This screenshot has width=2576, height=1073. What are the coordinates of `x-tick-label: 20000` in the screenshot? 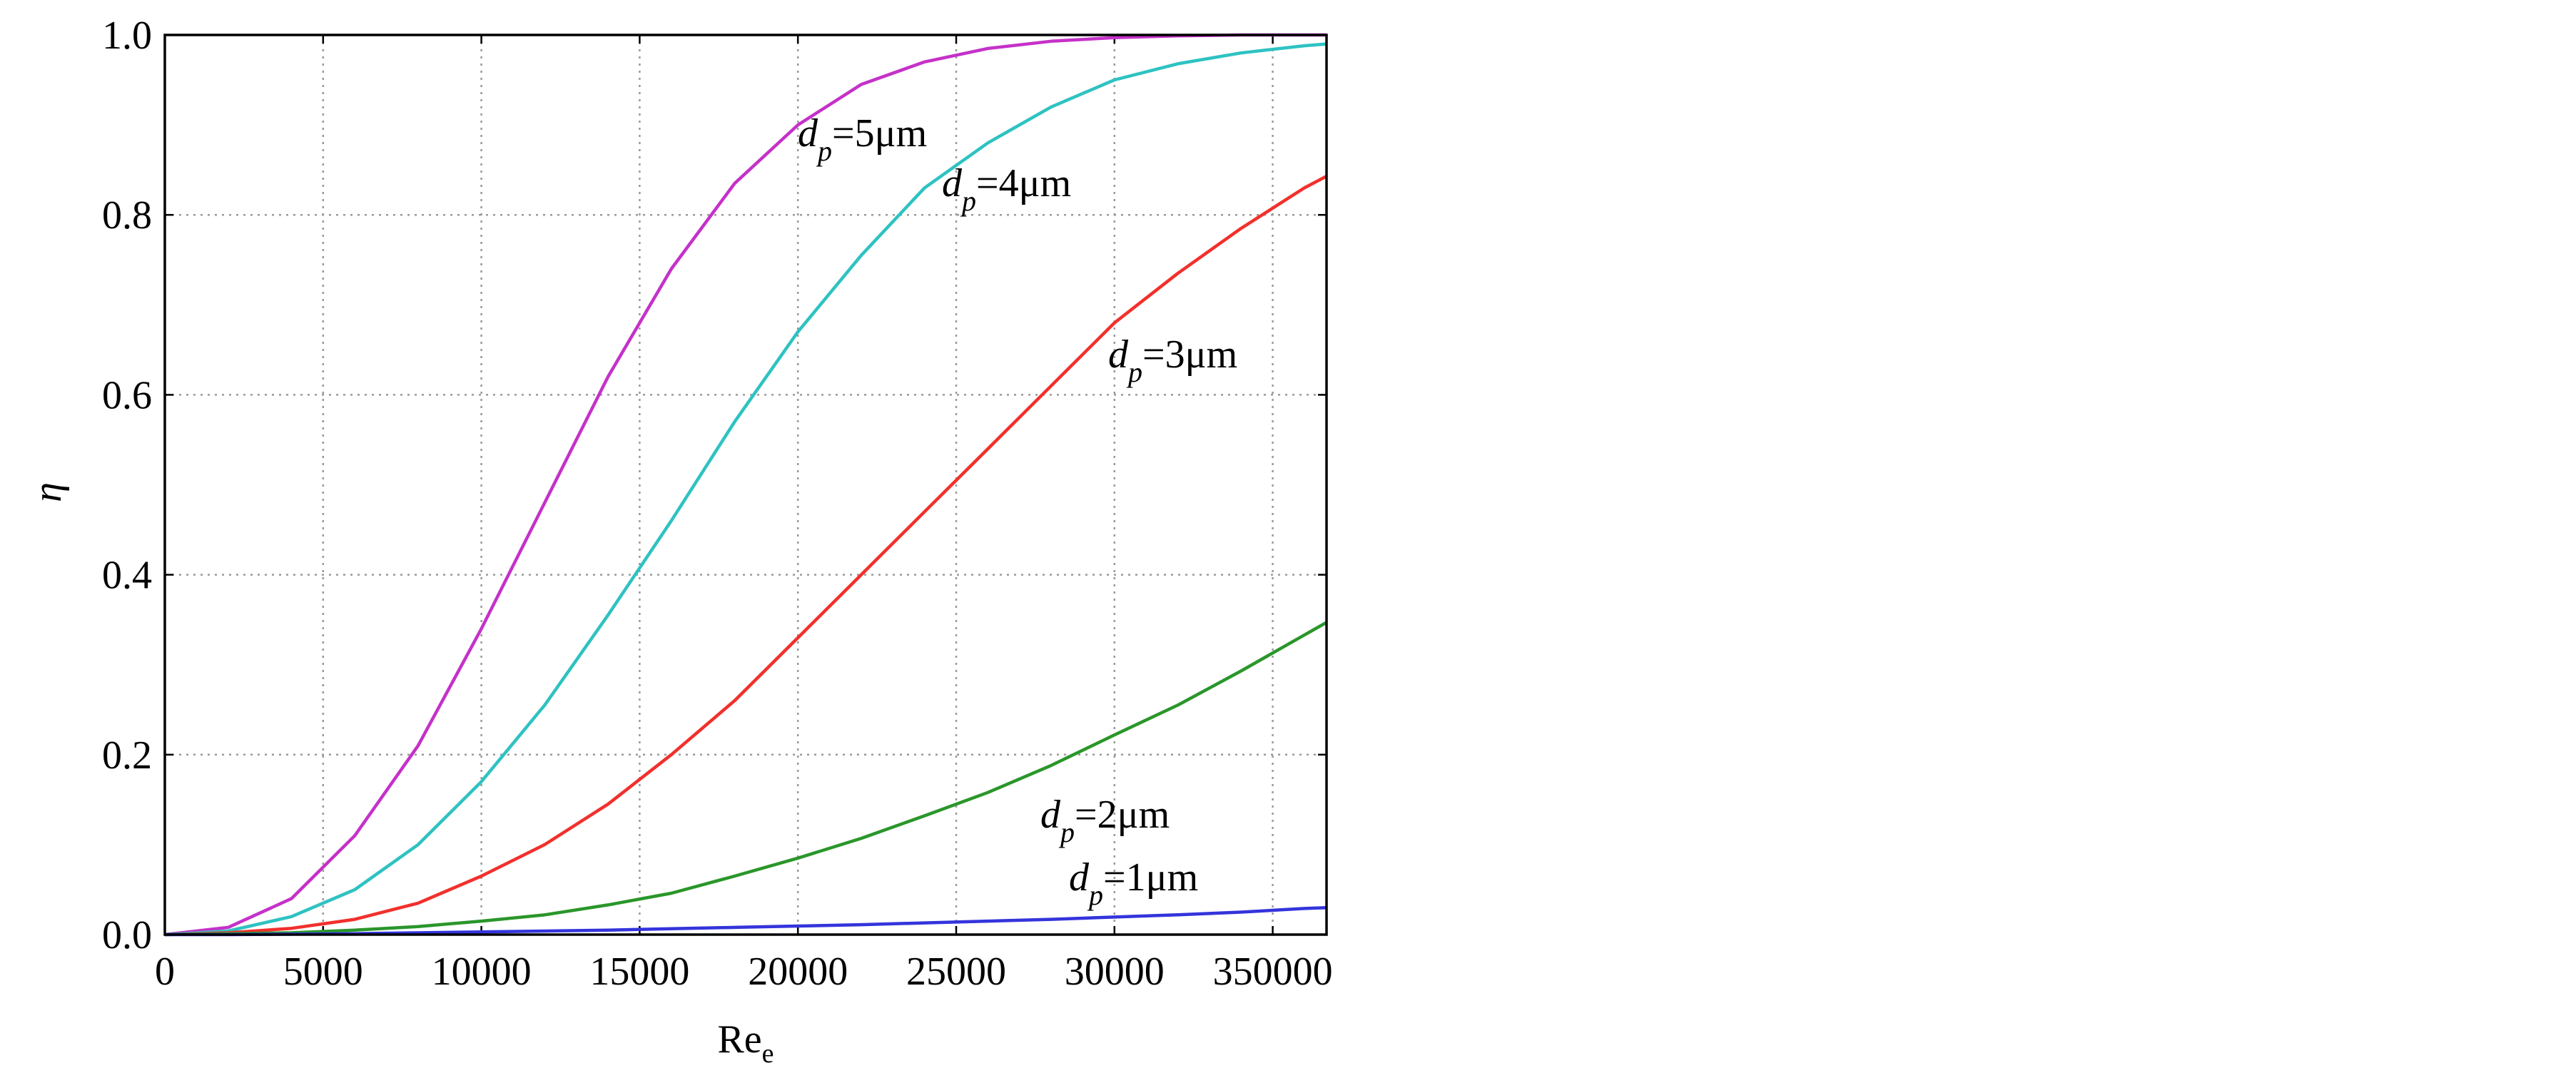 It's located at (798, 972).